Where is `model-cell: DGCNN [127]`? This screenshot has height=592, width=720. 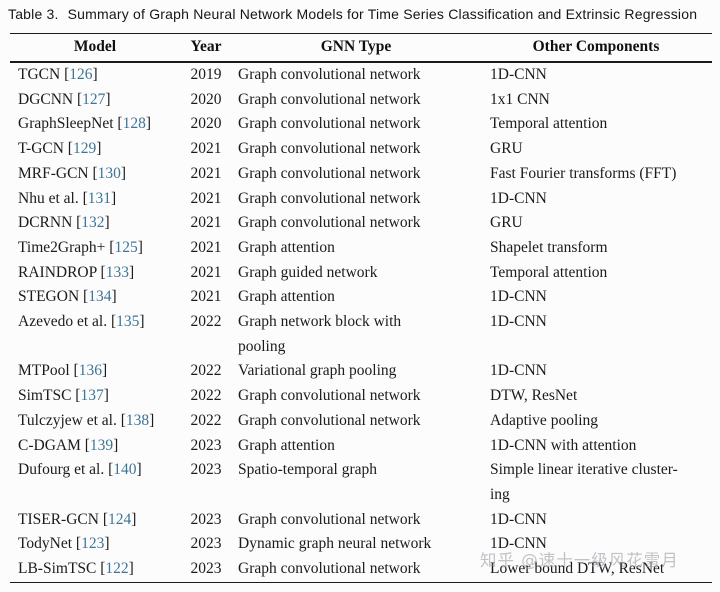 model-cell: DGCNN [127] is located at coordinates (95, 100).